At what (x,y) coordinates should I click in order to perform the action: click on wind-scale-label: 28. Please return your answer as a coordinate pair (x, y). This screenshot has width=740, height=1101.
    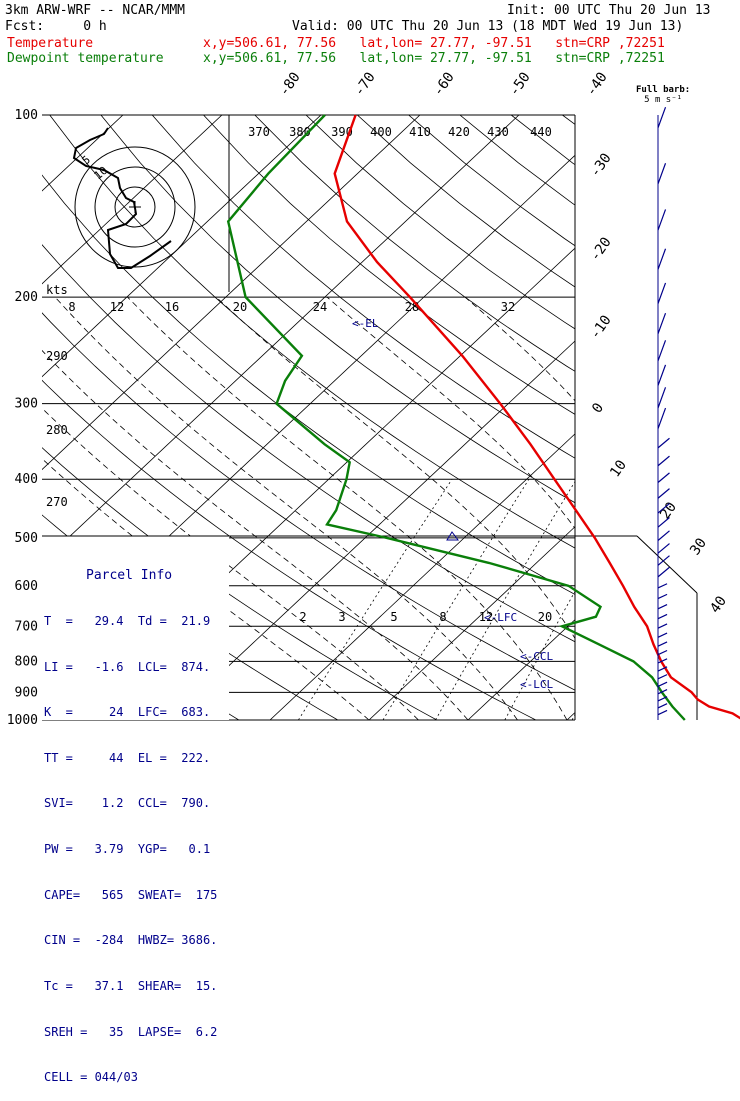
    Looking at the image, I should click on (412, 307).